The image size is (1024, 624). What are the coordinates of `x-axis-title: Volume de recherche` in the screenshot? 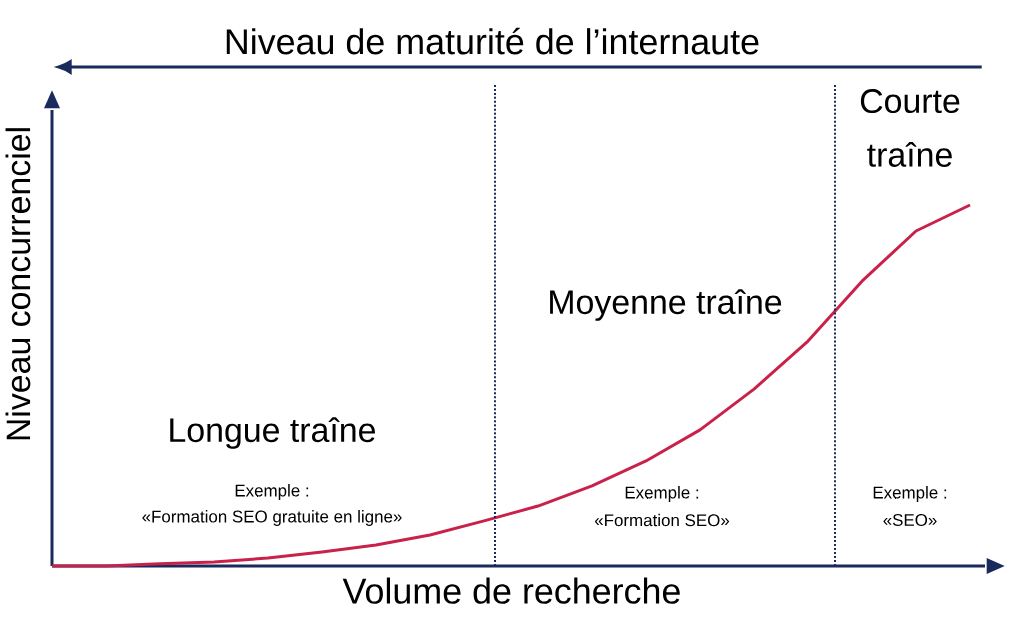 It's located at (511, 590).